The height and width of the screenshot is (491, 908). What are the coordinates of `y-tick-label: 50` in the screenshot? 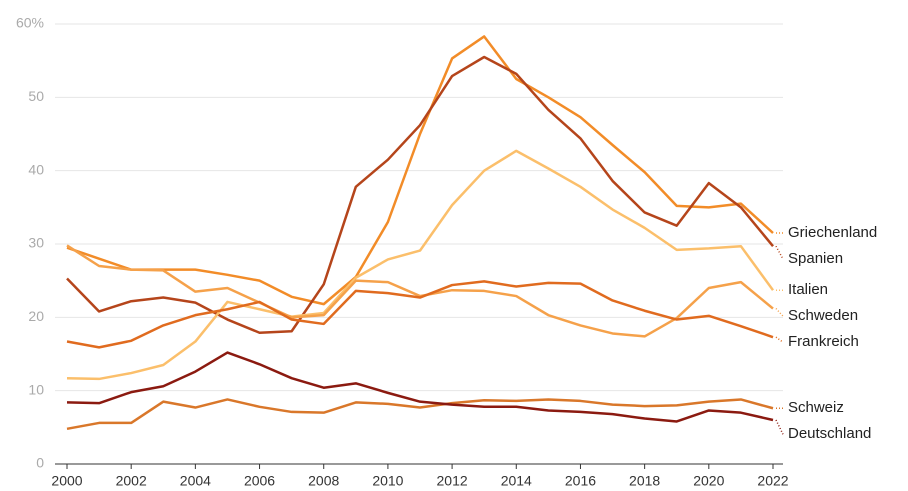 It's located at (36, 96).